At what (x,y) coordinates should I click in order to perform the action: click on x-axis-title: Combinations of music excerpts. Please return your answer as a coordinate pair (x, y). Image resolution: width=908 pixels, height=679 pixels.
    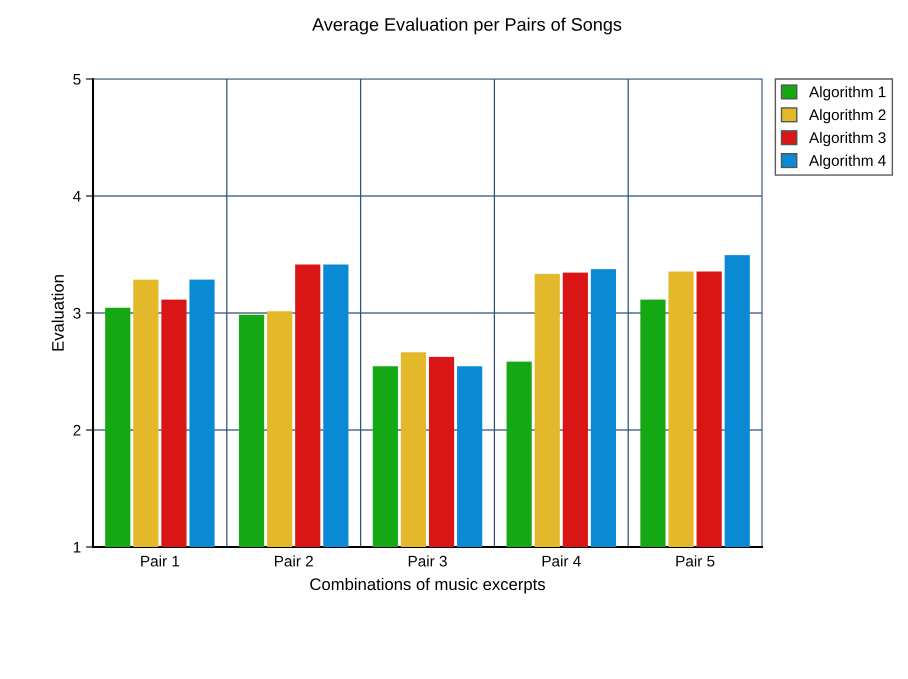
    Looking at the image, I should click on (428, 586).